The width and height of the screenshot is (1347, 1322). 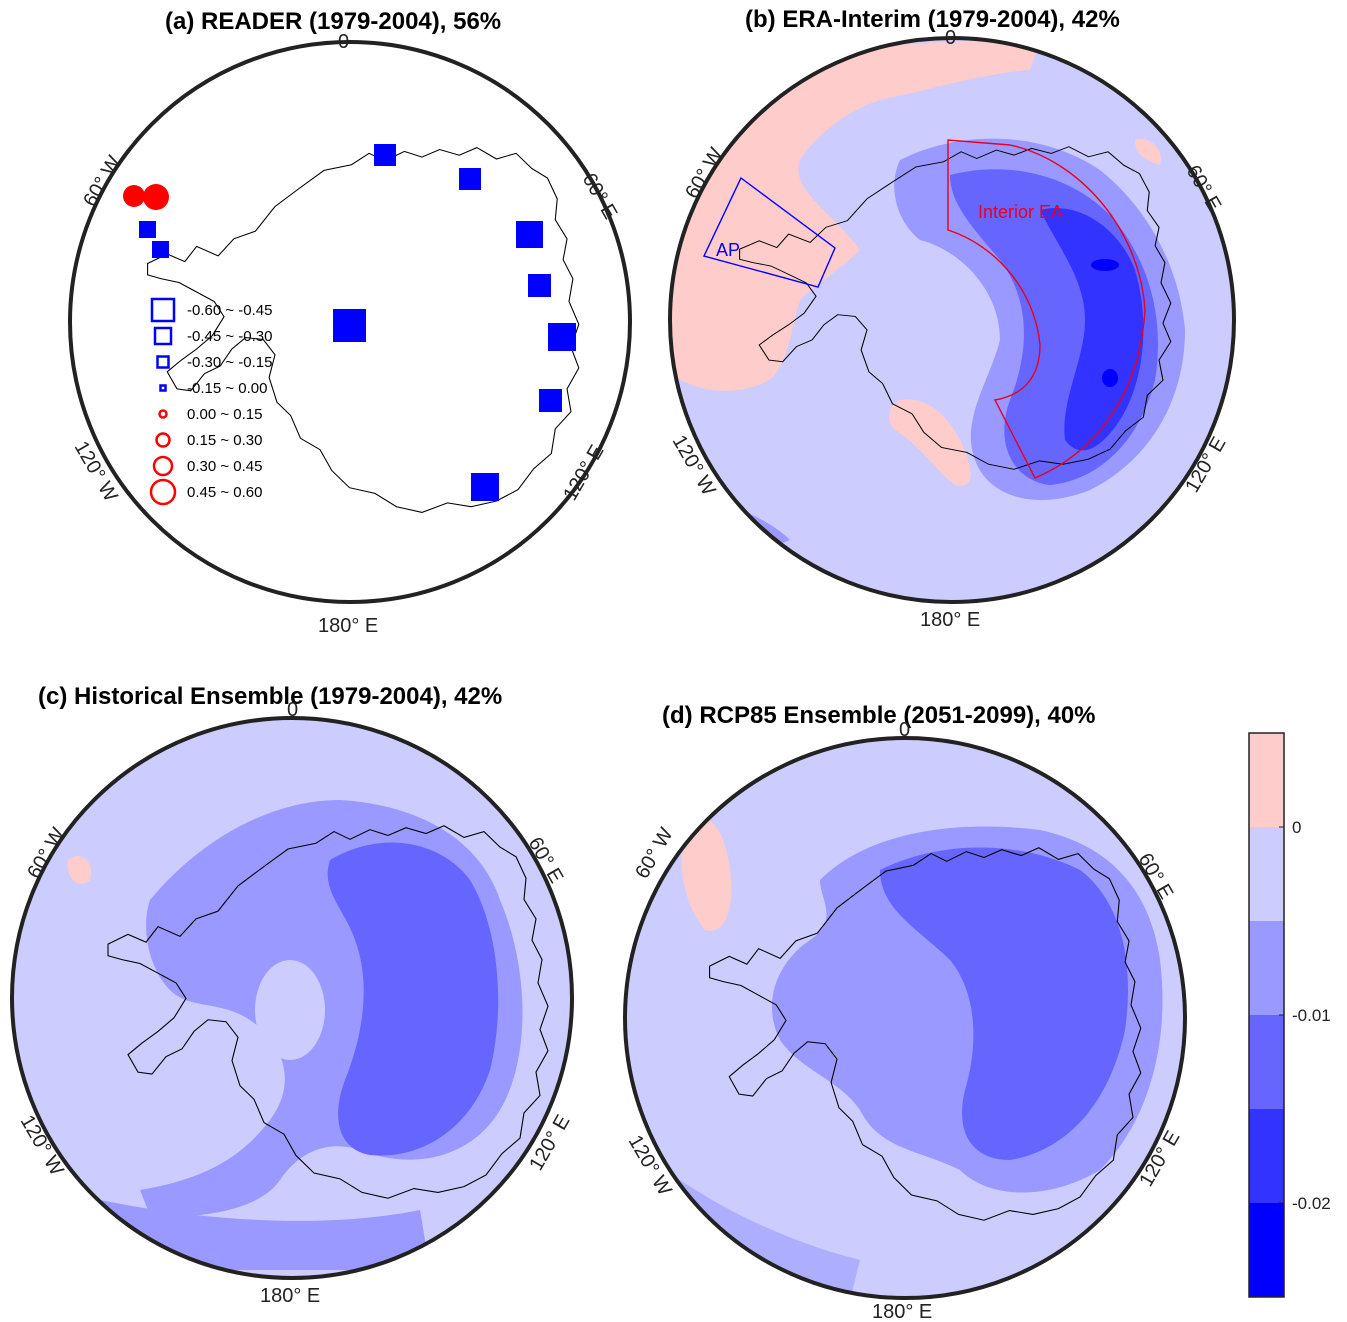 What do you see at coordinates (879, 715) in the screenshot?
I see `panel-d-title: (d) RCP85 Ensemble (2051-2099), 40%` at bounding box center [879, 715].